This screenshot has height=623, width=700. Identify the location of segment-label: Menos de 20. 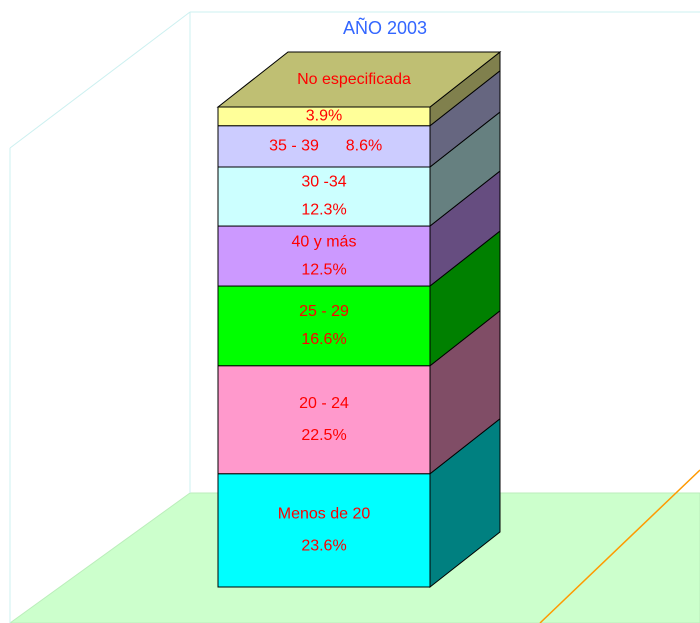
(324, 514).